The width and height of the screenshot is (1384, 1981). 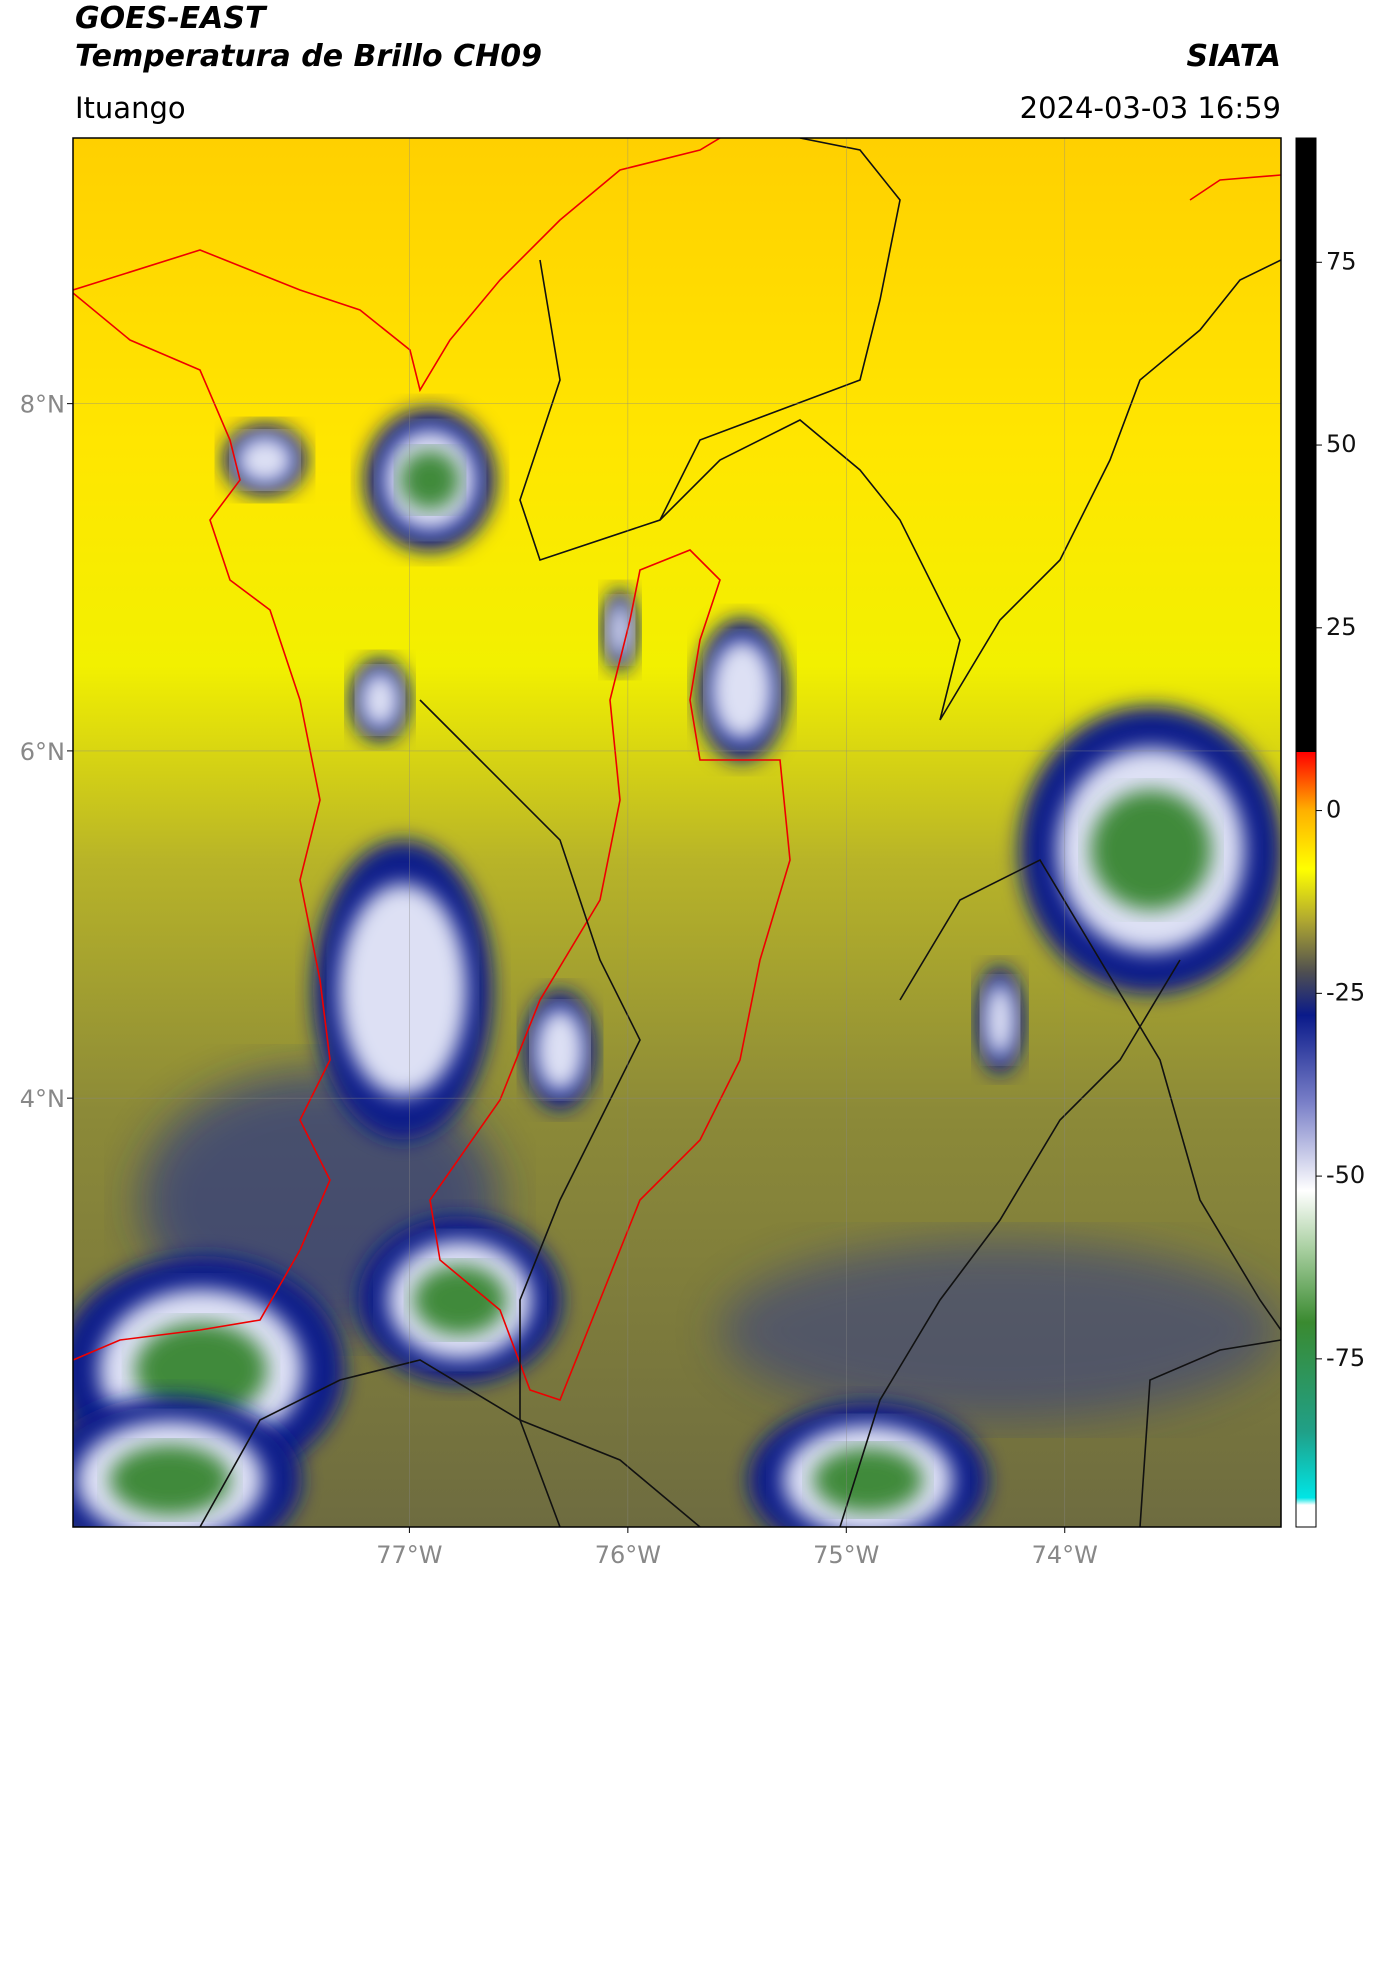 I want to click on colorbar-tick-label: -25, so click(x=1345, y=992).